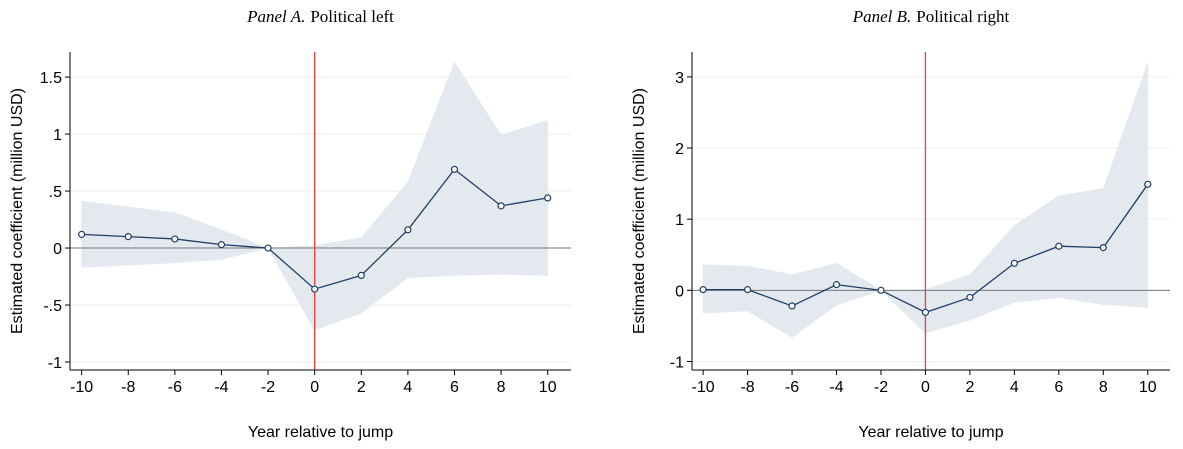 The height and width of the screenshot is (449, 1183). What do you see at coordinates (55, 192) in the screenshot?
I see `y-tick-label: .5` at bounding box center [55, 192].